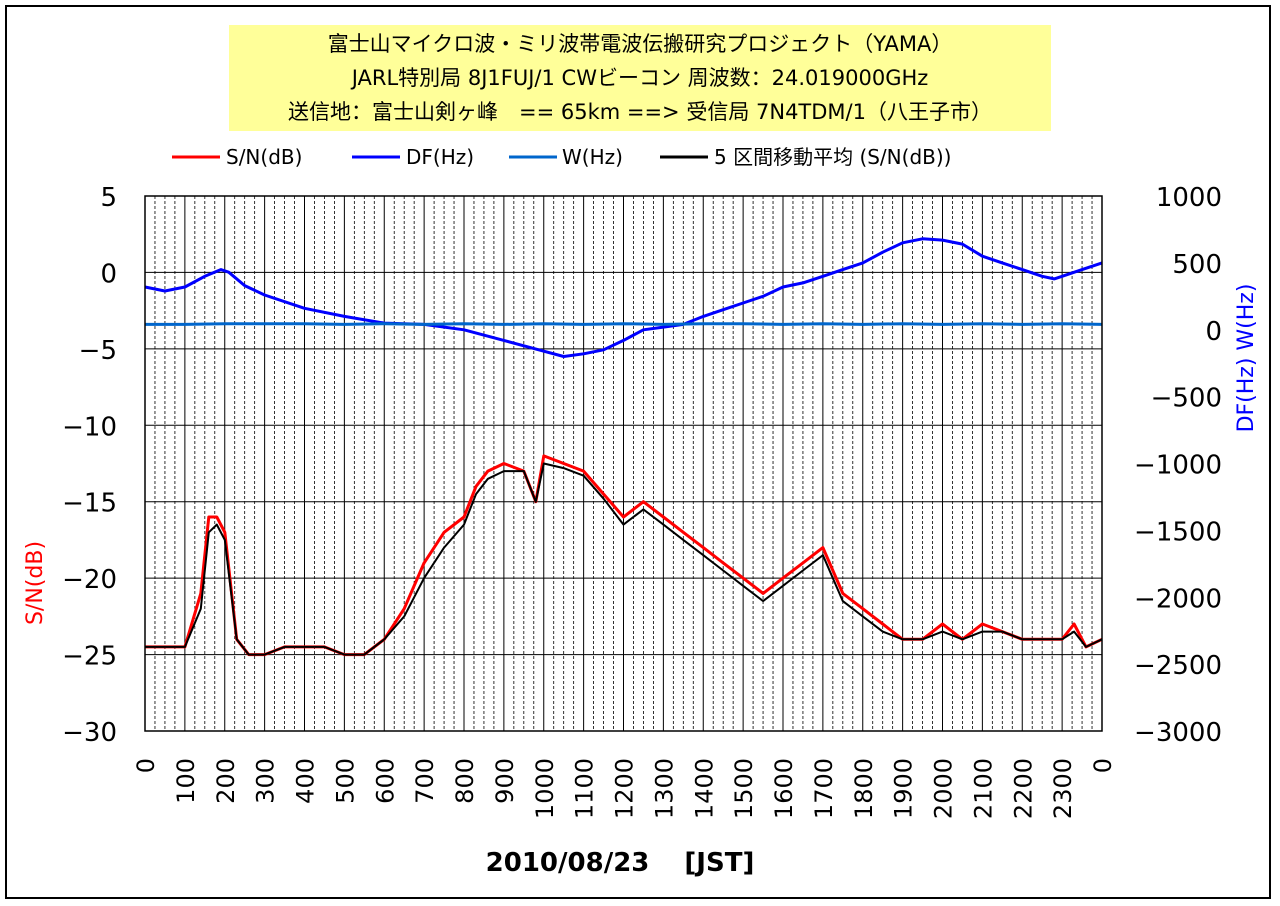 This screenshot has height=906, width=1280. Describe the element at coordinates (440, 157) in the screenshot. I see `legend-label-1: DF(Hz)` at that location.